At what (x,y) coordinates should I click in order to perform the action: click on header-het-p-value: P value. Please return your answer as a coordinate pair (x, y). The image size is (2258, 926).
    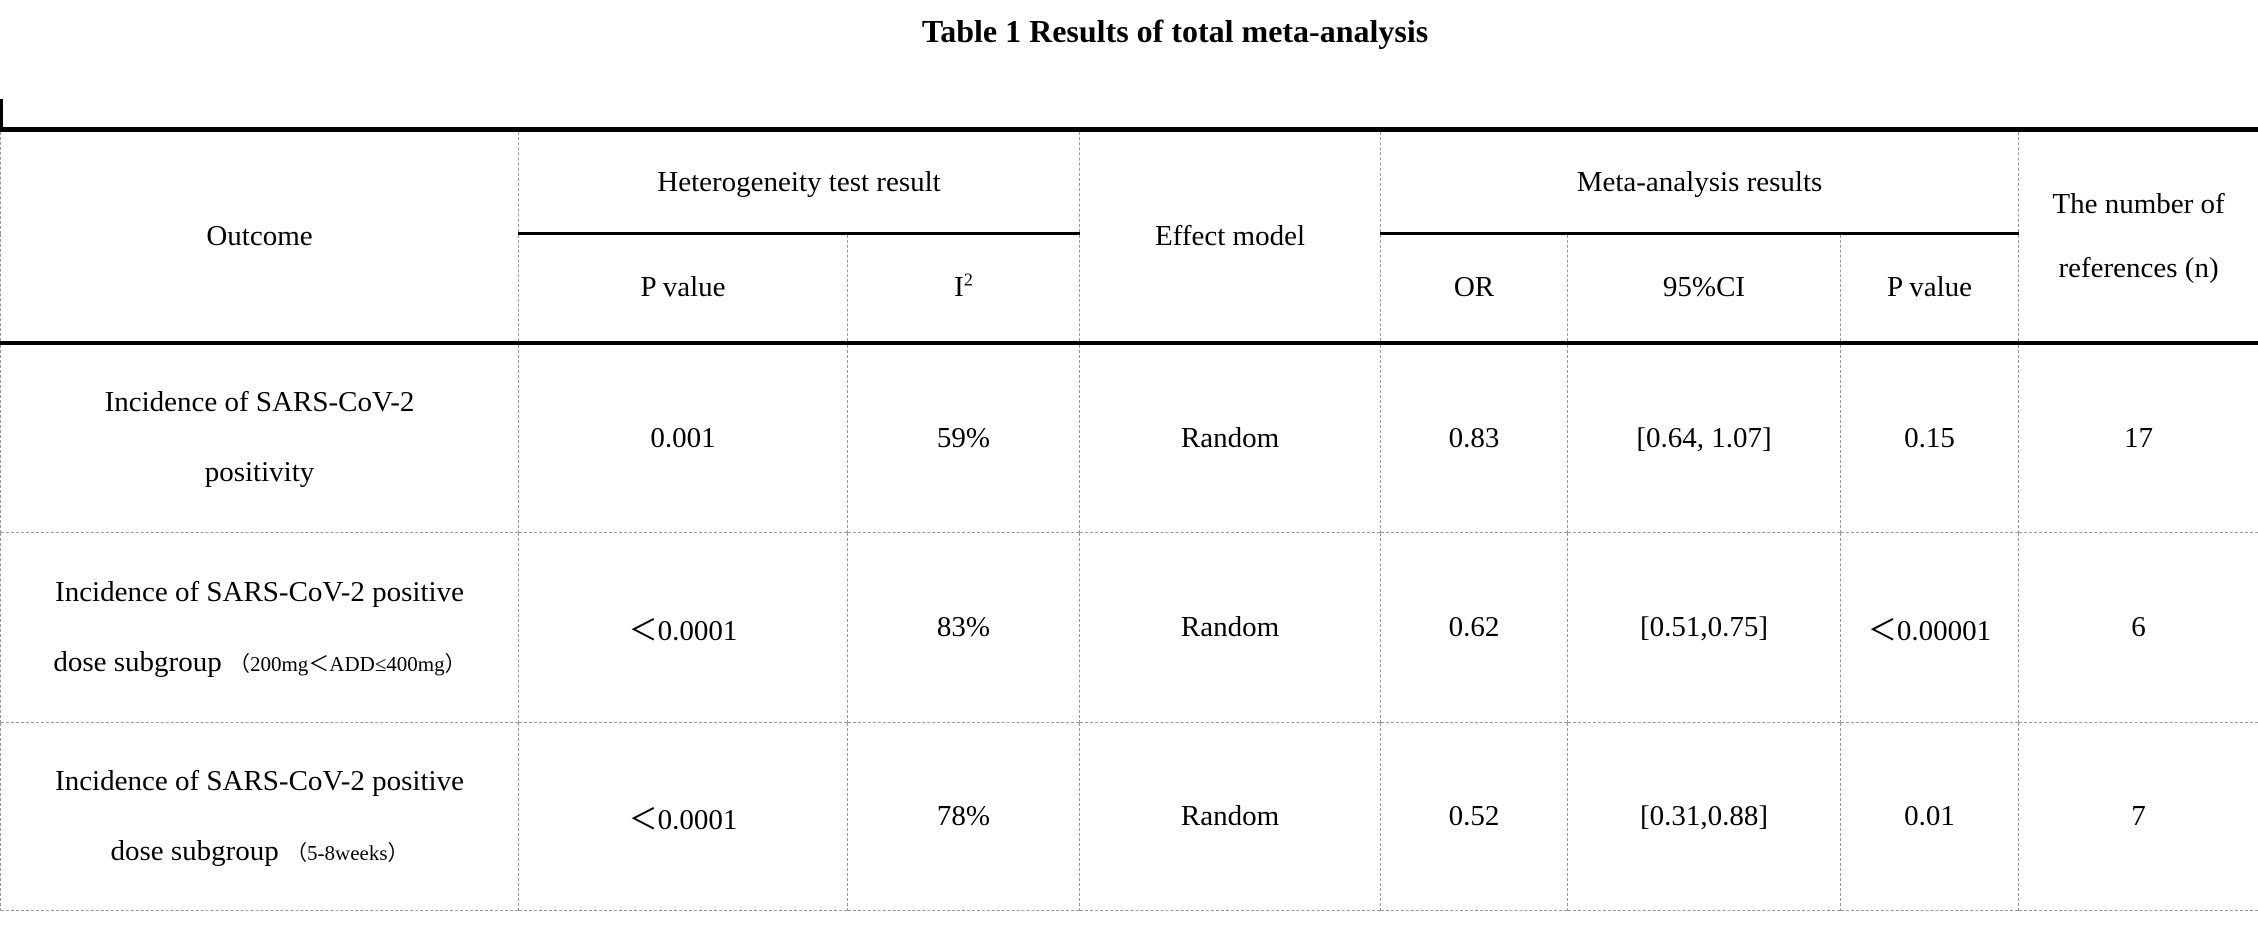
    Looking at the image, I should click on (683, 288).